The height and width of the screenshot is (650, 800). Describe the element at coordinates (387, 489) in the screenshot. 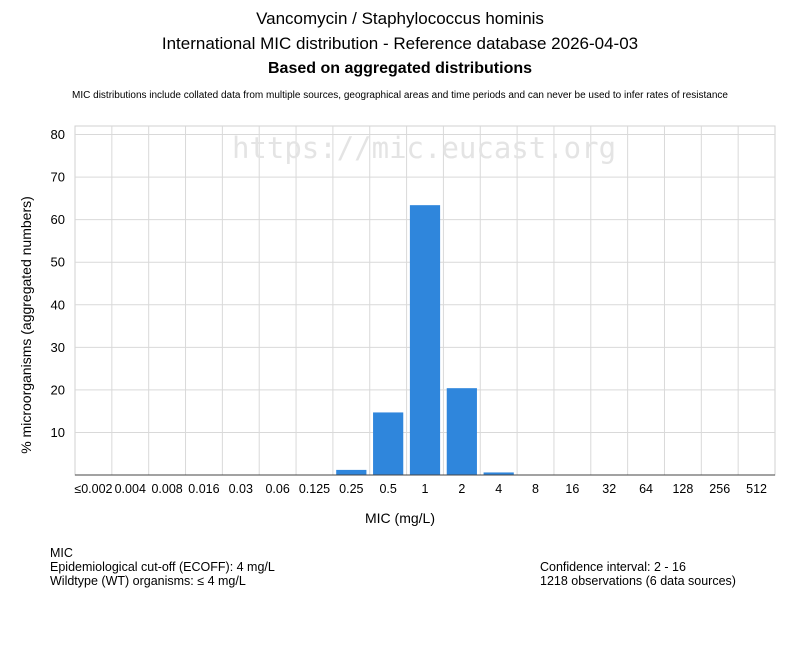

I see `x-tick-label: 0.5` at that location.